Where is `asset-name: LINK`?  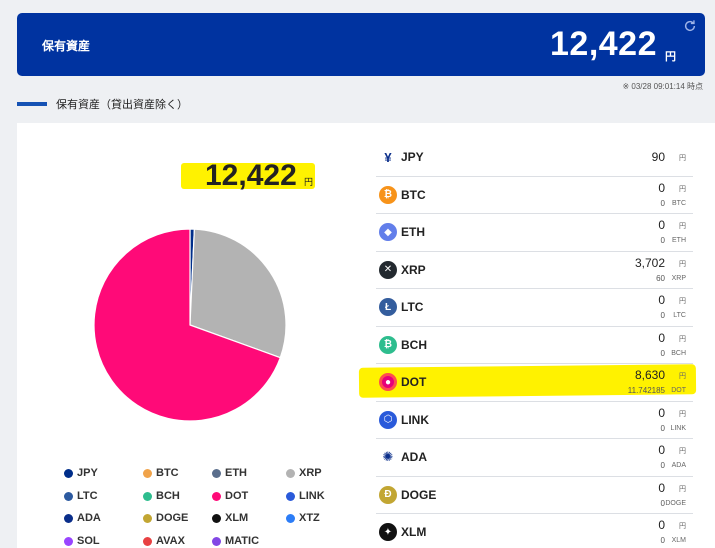 asset-name: LINK is located at coordinates (415, 419).